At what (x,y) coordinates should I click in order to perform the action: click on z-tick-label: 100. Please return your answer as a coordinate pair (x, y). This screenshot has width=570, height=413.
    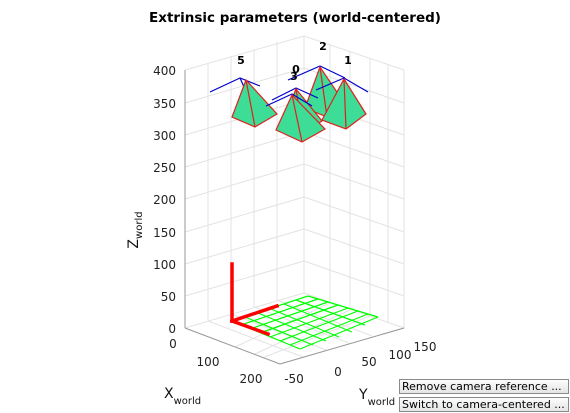
    Looking at the image, I should click on (164, 265).